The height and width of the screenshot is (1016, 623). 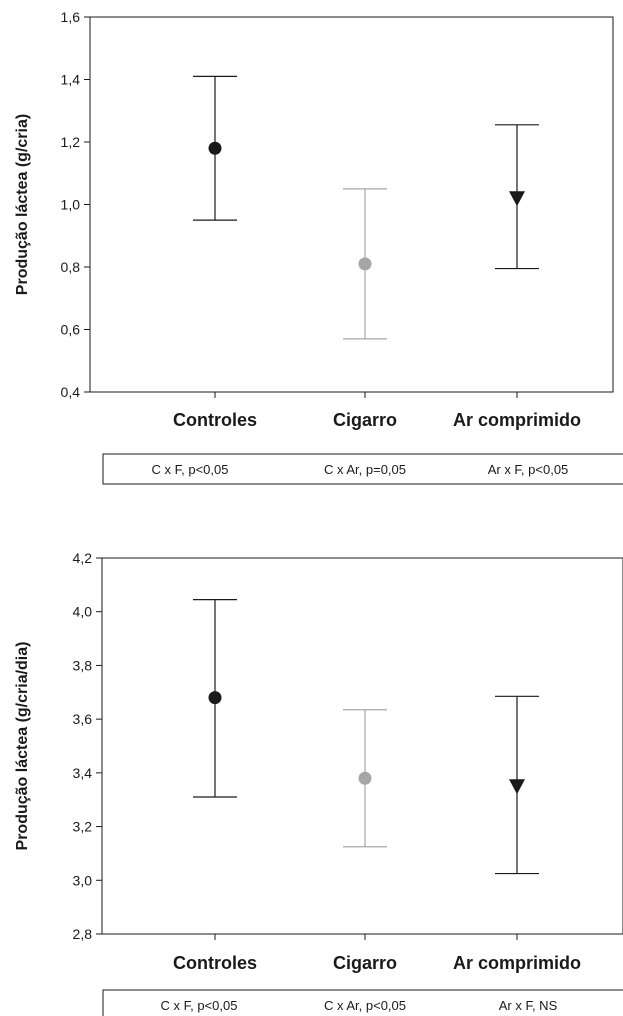 I want to click on y-tick-label: 1,6, so click(x=71, y=17).